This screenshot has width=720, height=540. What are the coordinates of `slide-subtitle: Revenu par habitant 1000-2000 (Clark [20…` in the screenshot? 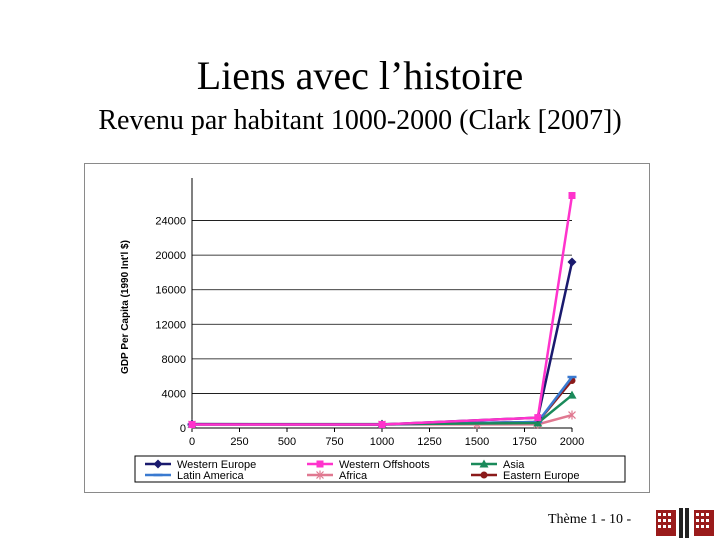 It's located at (360, 120).